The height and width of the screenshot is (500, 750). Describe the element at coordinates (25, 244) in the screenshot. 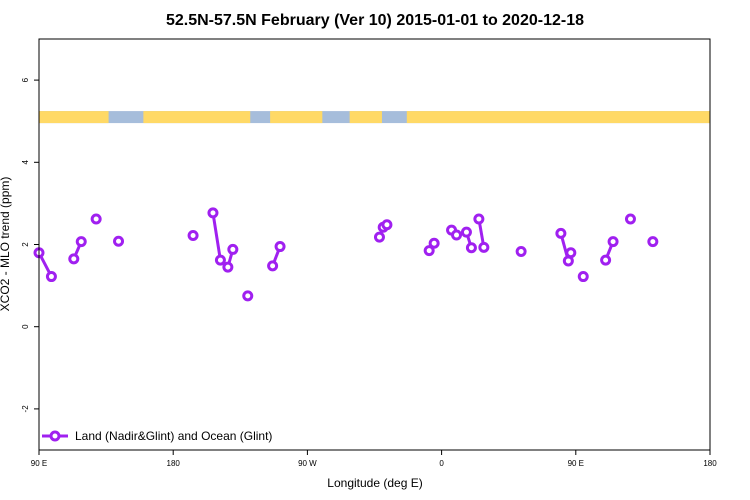

I see `y-tick-label: 2` at that location.